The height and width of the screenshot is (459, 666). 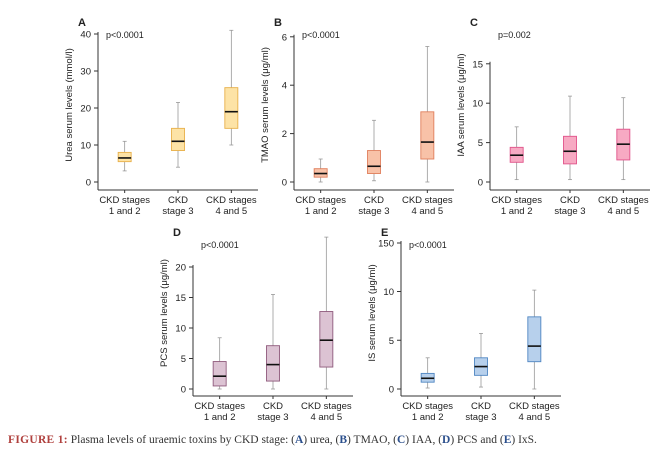 I want to click on y-axis-label: PCS serum levels (μg/ml), so click(x=164, y=313).